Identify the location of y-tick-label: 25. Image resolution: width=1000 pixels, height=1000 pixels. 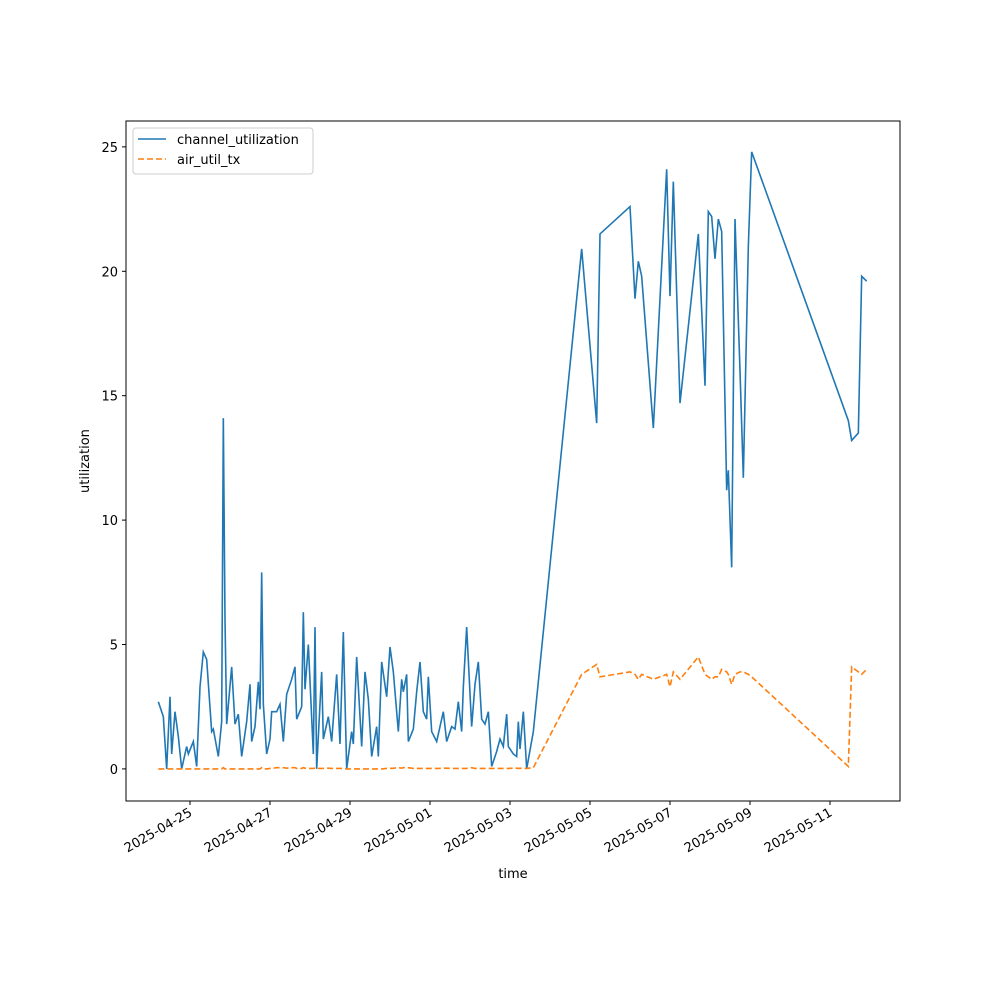
(109, 148).